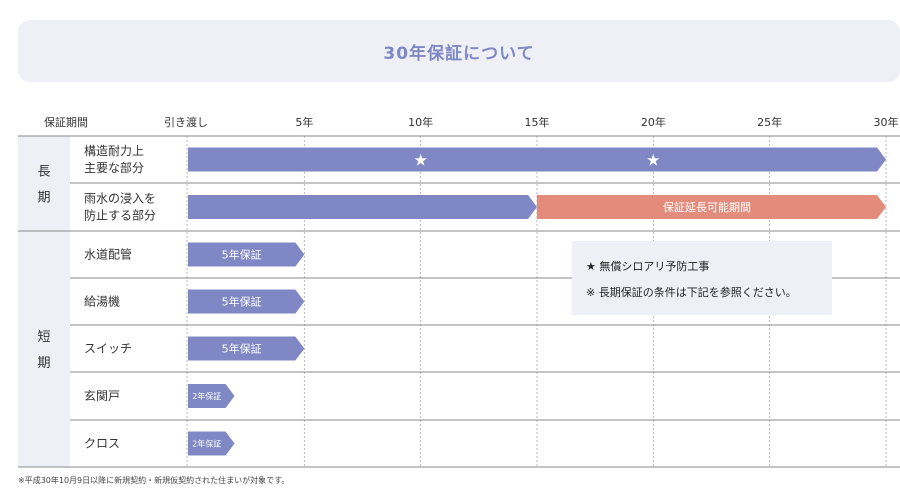  Describe the element at coordinates (102, 395) in the screenshot. I see `row-label: 玄関戸` at that location.